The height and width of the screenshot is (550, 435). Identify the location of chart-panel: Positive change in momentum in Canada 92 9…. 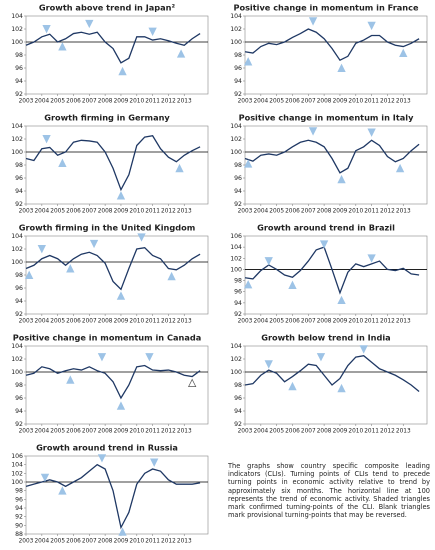
(110, 384).